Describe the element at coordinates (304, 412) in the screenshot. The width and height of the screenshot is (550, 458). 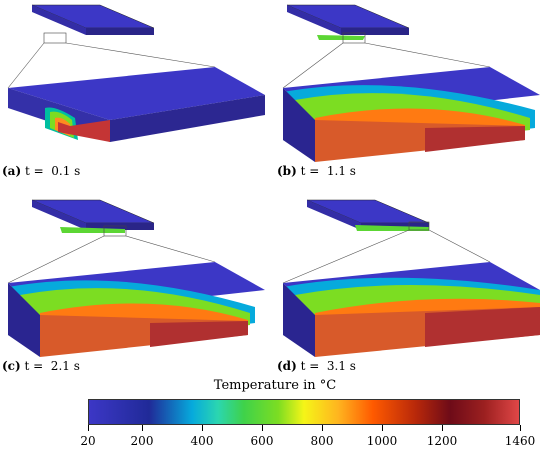
I see `colorbar` at that location.